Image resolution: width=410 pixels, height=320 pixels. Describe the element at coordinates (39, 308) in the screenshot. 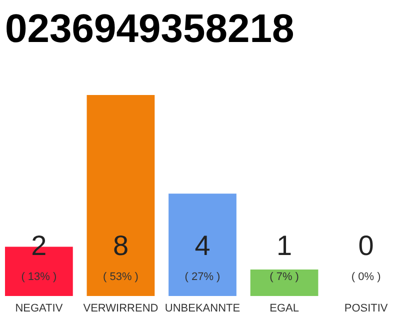

I see `x-tick-label: NEGATIV` at that location.